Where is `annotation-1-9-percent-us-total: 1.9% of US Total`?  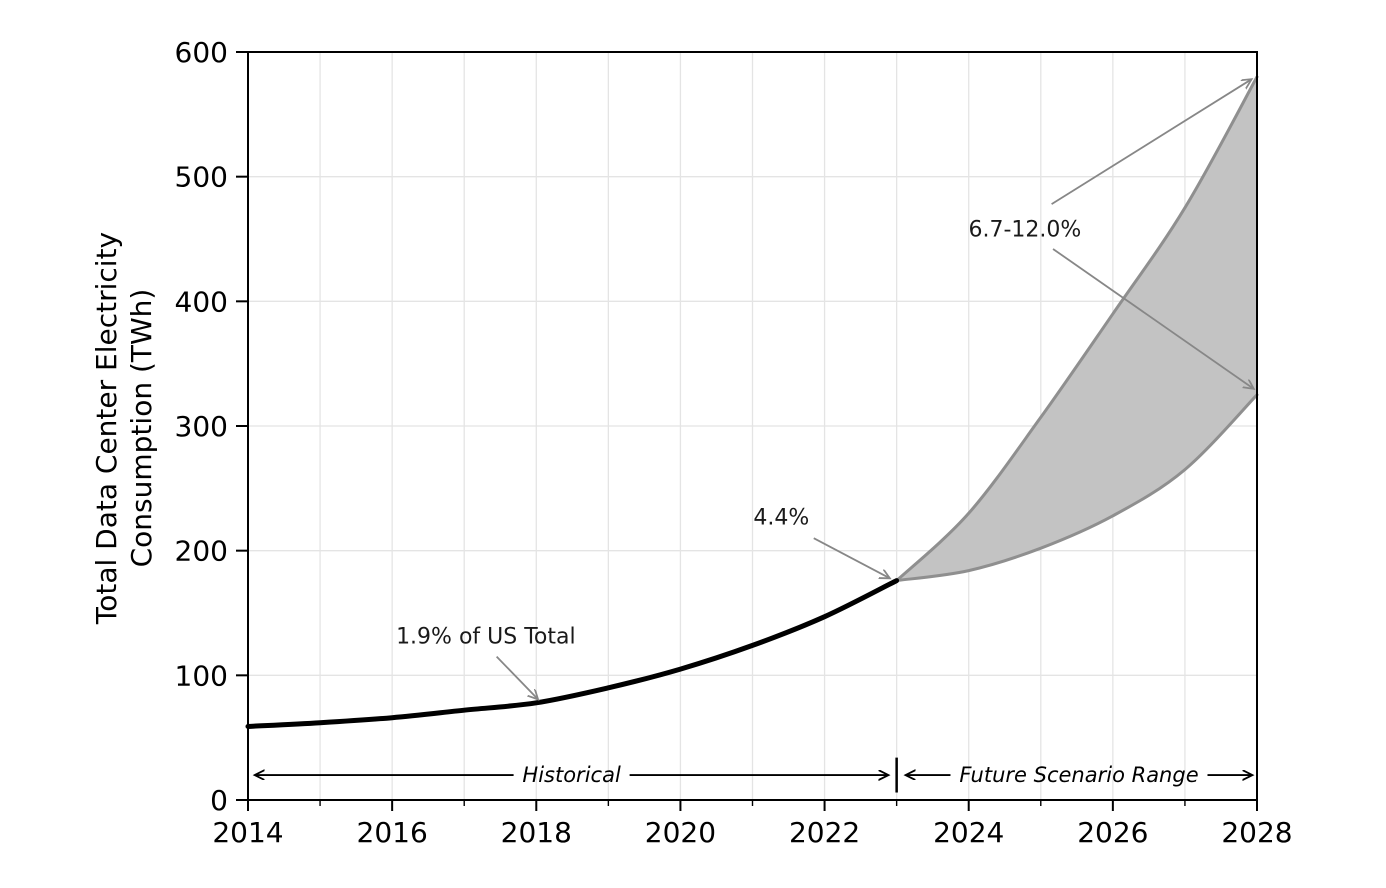 annotation-1-9-percent-us-total: 1.9% of US Total is located at coordinates (486, 637).